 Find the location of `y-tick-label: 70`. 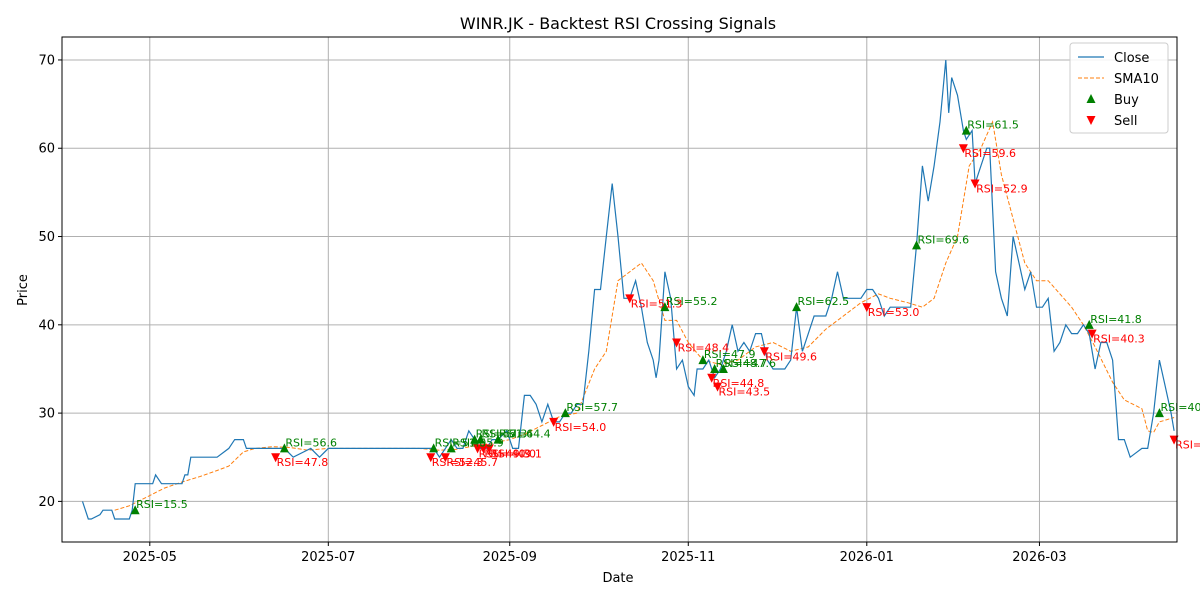

y-tick-label: 70 is located at coordinates (46, 60).